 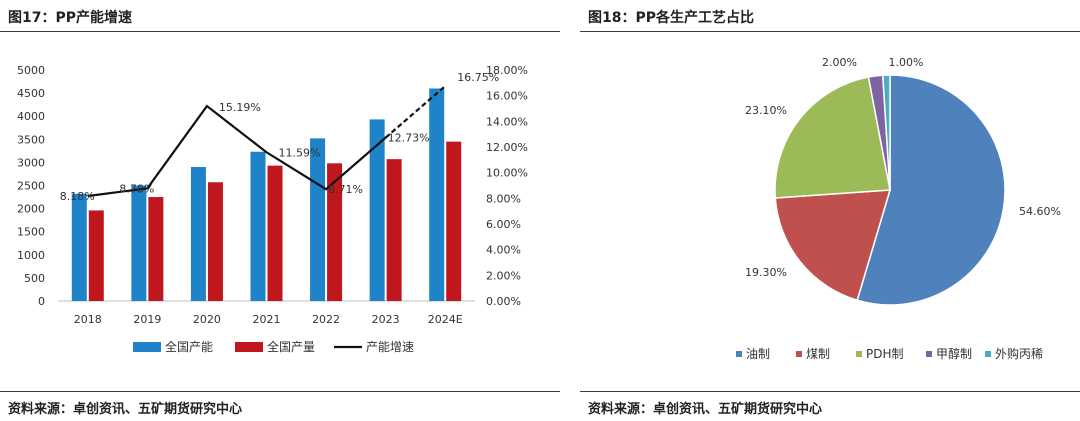 I want to click on x-axis-tick: 2018, so click(x=88, y=319).